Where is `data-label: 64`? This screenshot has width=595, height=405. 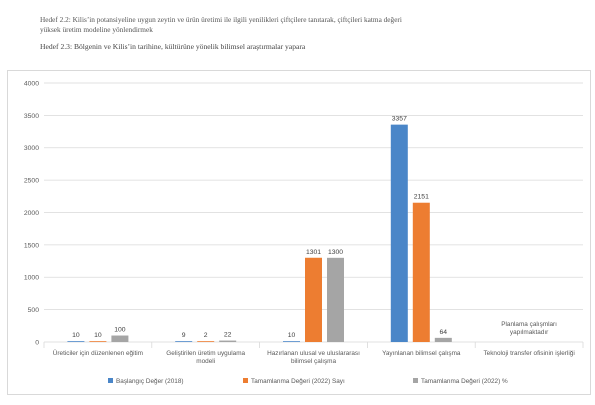
data-label: 64 is located at coordinates (444, 332).